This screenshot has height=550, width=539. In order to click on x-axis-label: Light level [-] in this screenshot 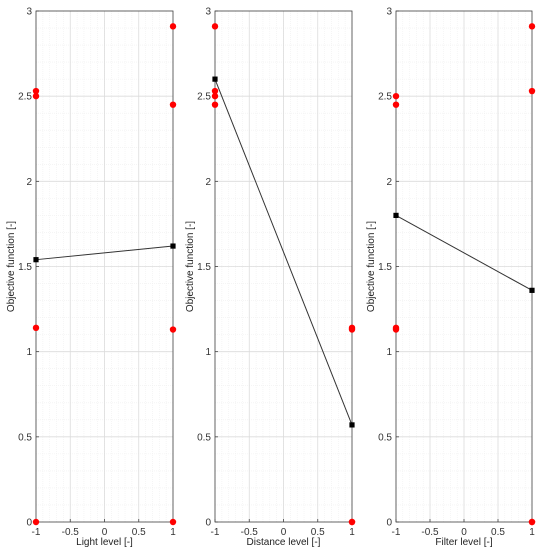, I will do `click(104, 542)`.